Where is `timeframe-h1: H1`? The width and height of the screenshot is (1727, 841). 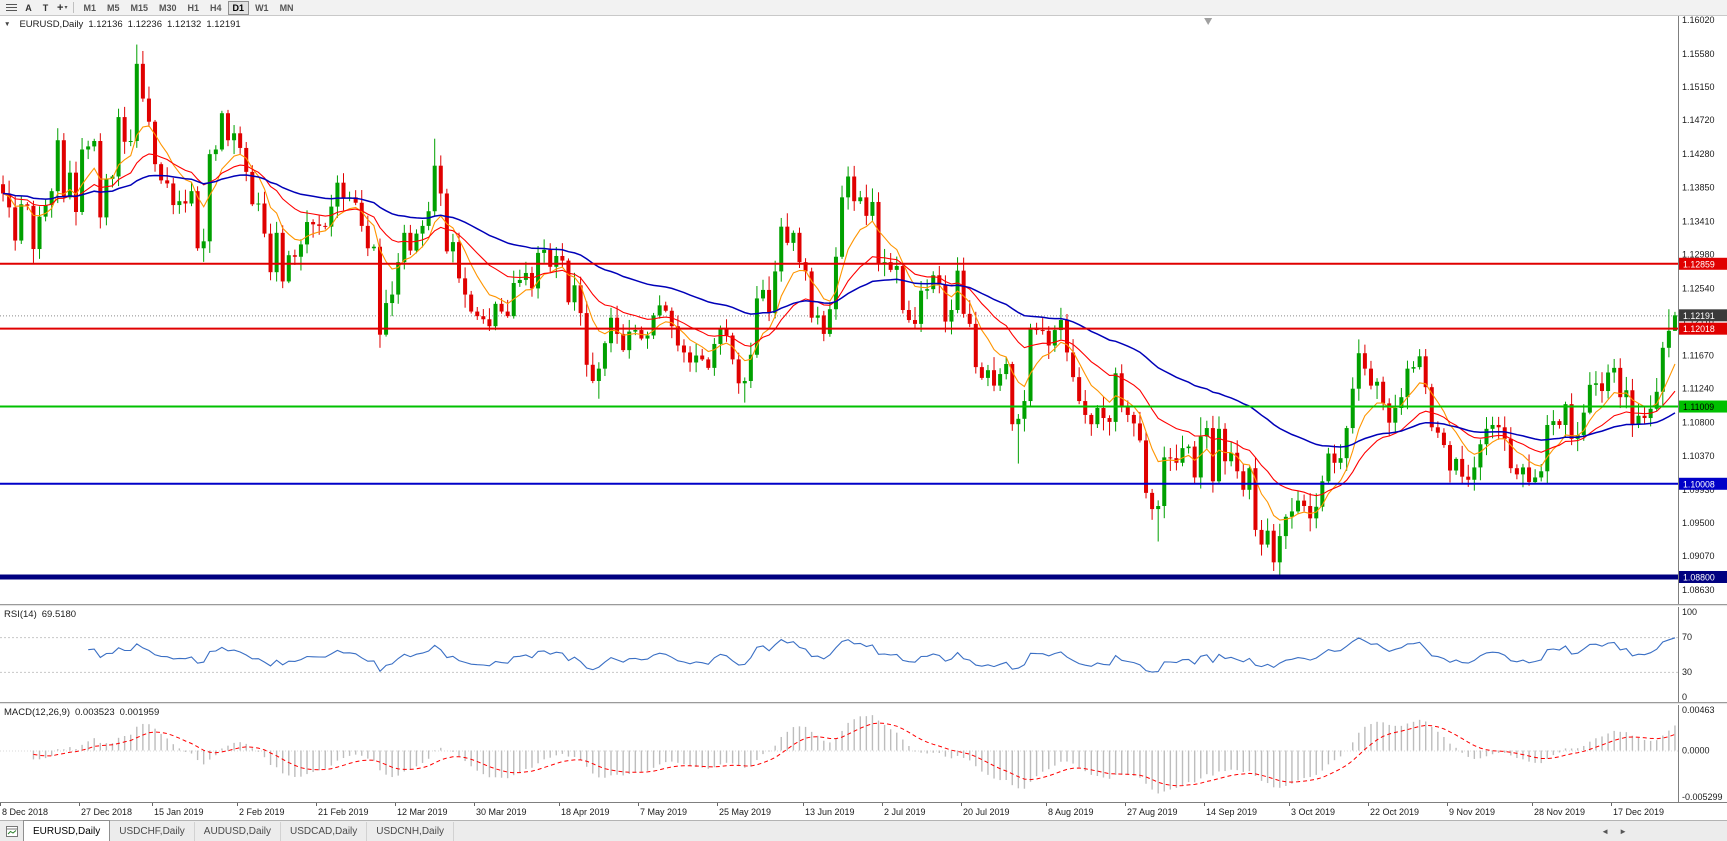
timeframe-h1: H1 is located at coordinates (193, 7).